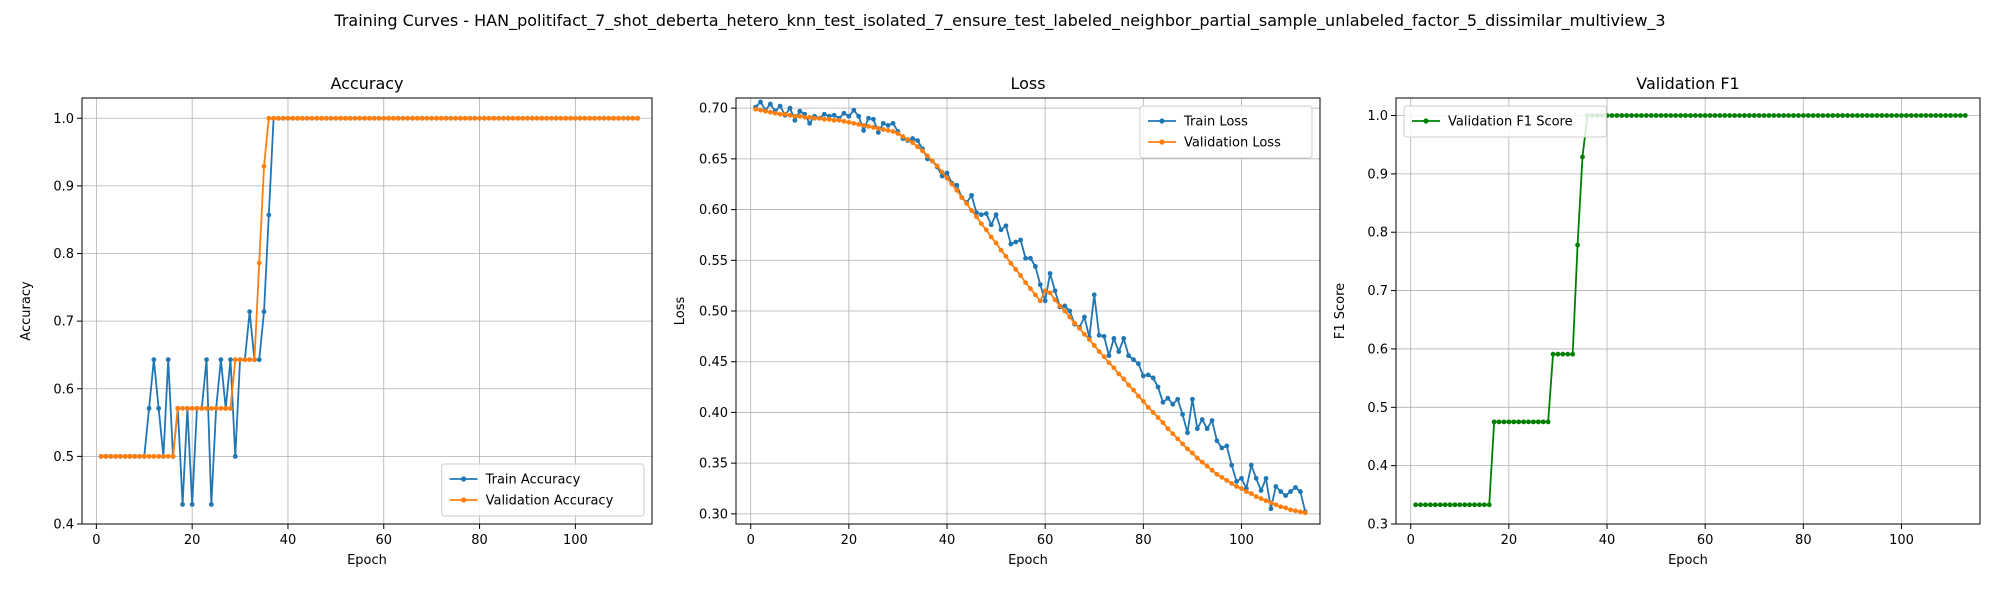 The height and width of the screenshot is (600, 2000). I want to click on legend-label: Train Loss, so click(1215, 122).